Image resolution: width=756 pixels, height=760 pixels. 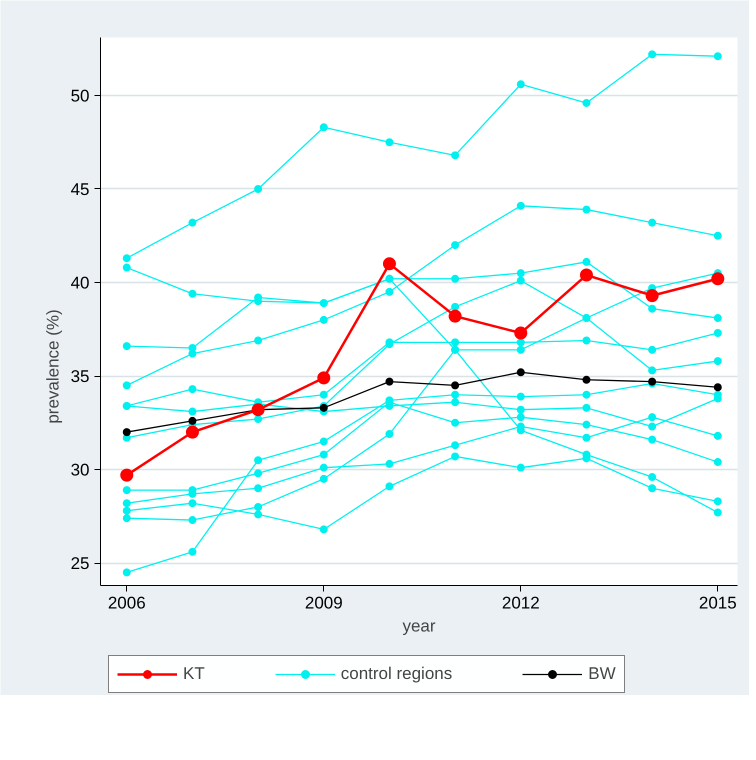 What do you see at coordinates (717, 603) in the screenshot?
I see `x-tick-label: 2015` at bounding box center [717, 603].